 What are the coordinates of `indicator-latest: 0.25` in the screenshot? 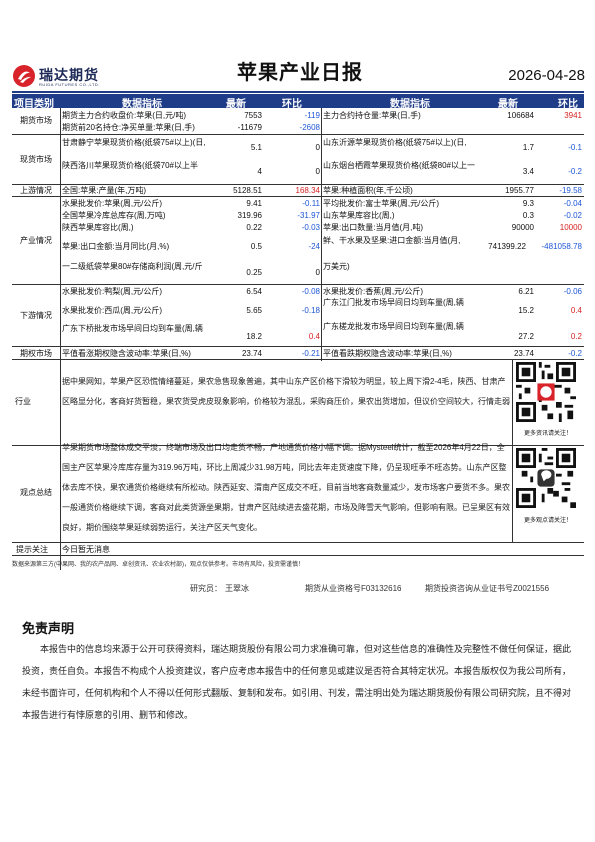 It's located at (254, 272).